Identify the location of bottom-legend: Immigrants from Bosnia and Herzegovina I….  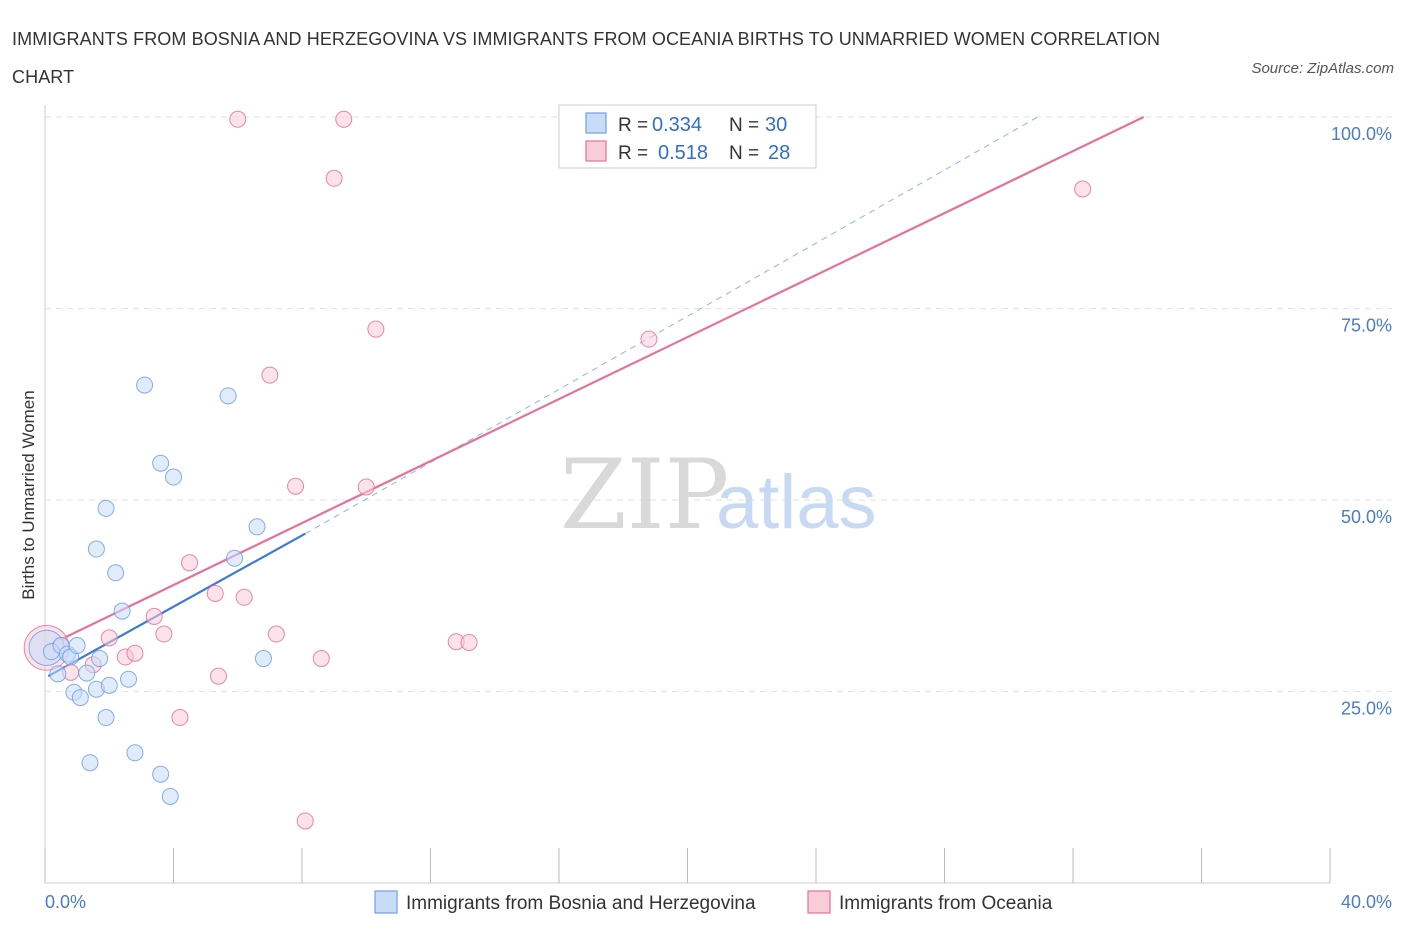
(713, 902).